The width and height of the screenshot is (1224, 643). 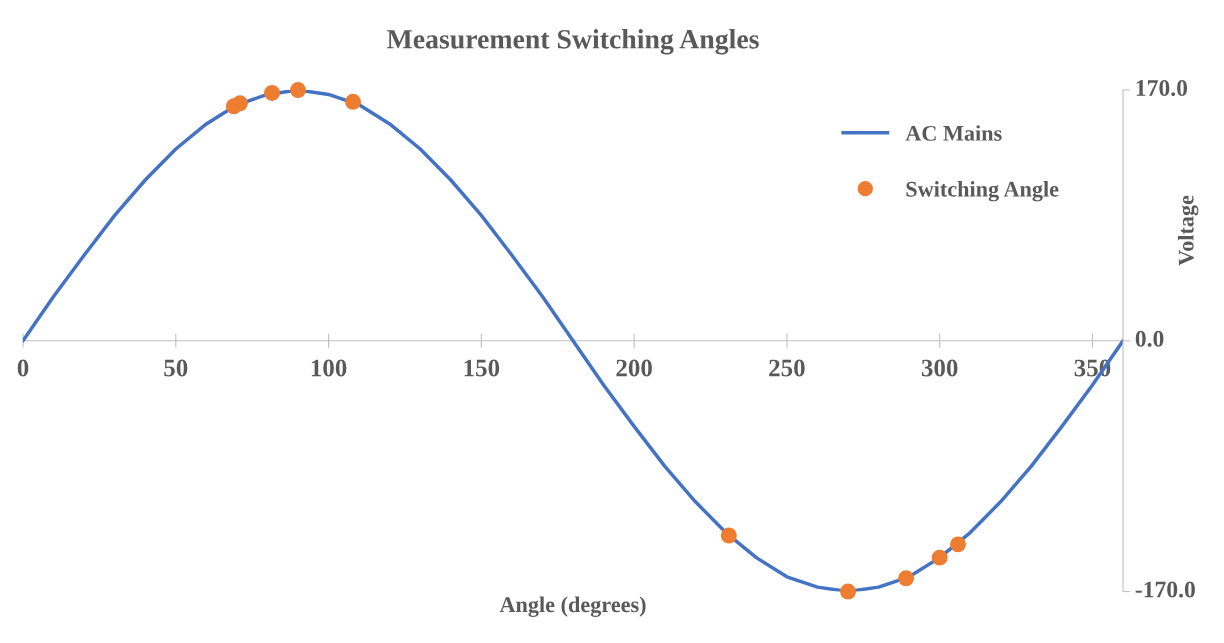 What do you see at coordinates (1149, 338) in the screenshot?
I see `y2-tick-label: 0.0` at bounding box center [1149, 338].